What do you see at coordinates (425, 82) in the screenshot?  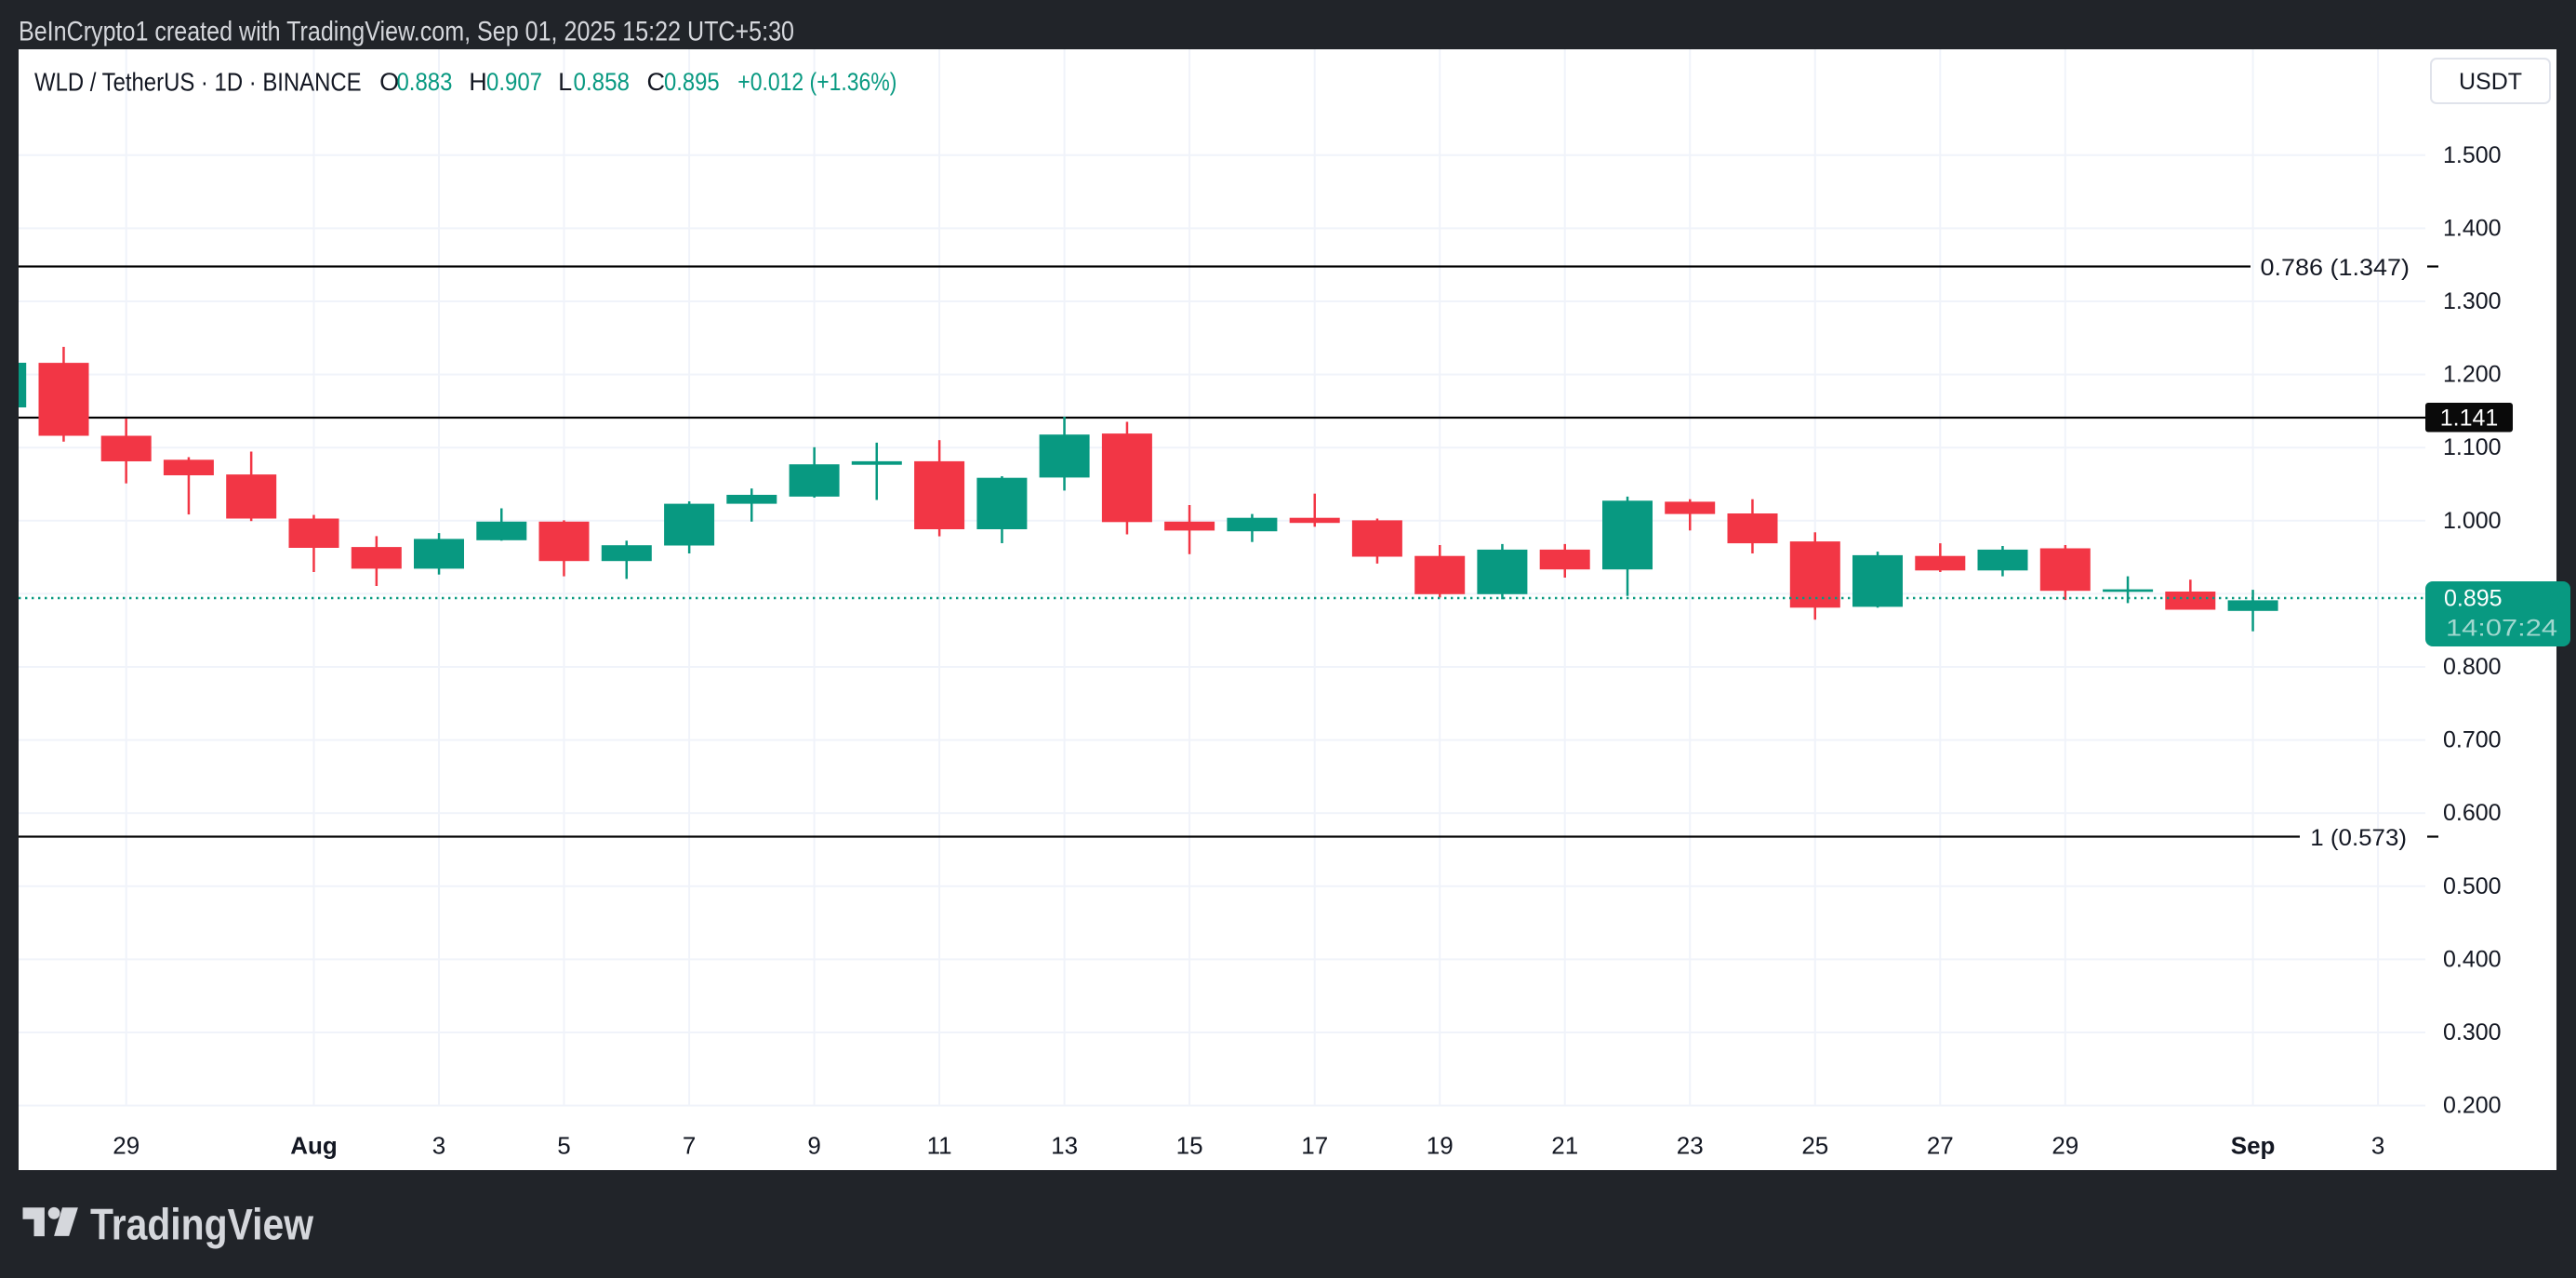 I see `svg-text: 0.883` at bounding box center [425, 82].